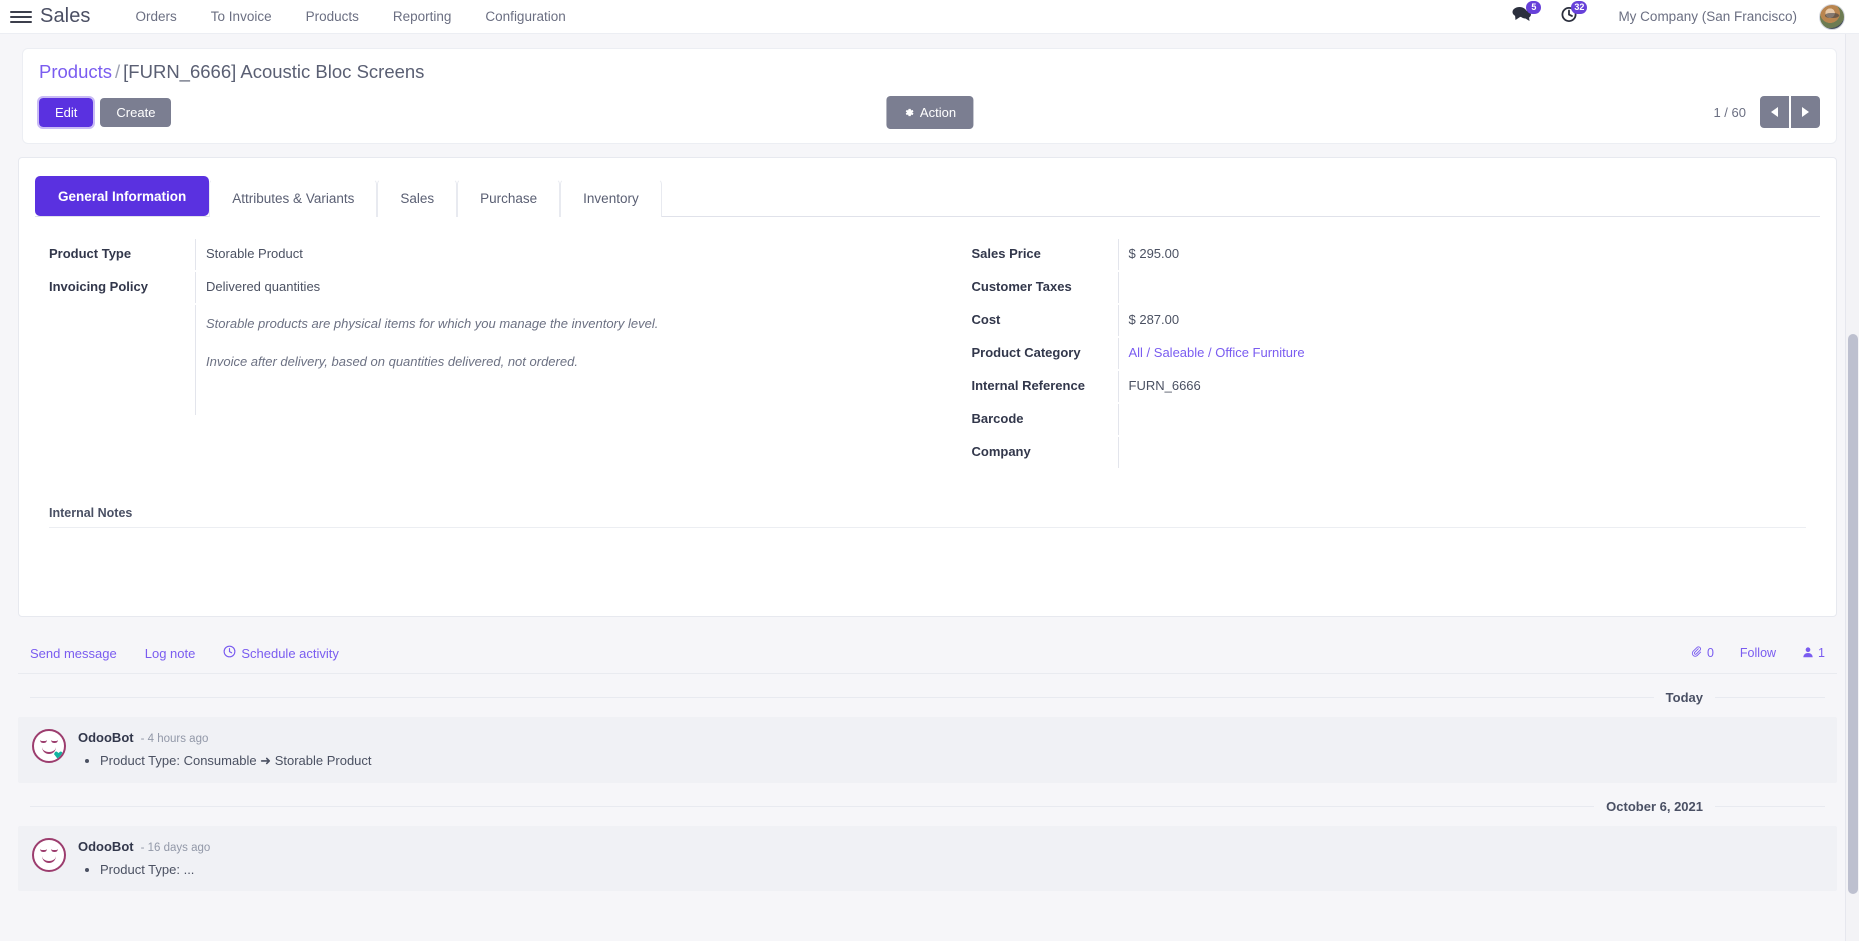 This screenshot has height=941, width=1859. I want to click on chatter-right-tools: 0 Follow 1, so click(1758, 653).